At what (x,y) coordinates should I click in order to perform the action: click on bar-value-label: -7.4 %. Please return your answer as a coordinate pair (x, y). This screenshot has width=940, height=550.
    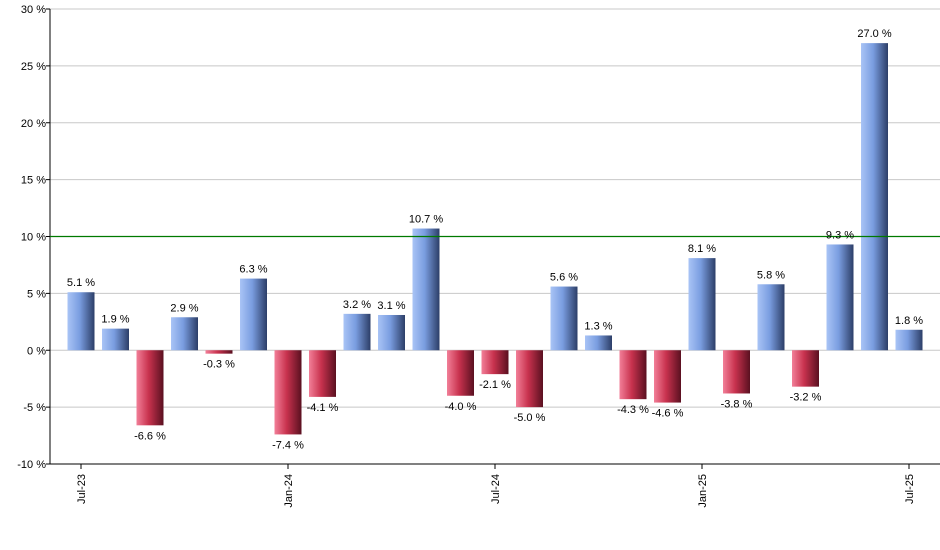
    Looking at the image, I should click on (288, 445).